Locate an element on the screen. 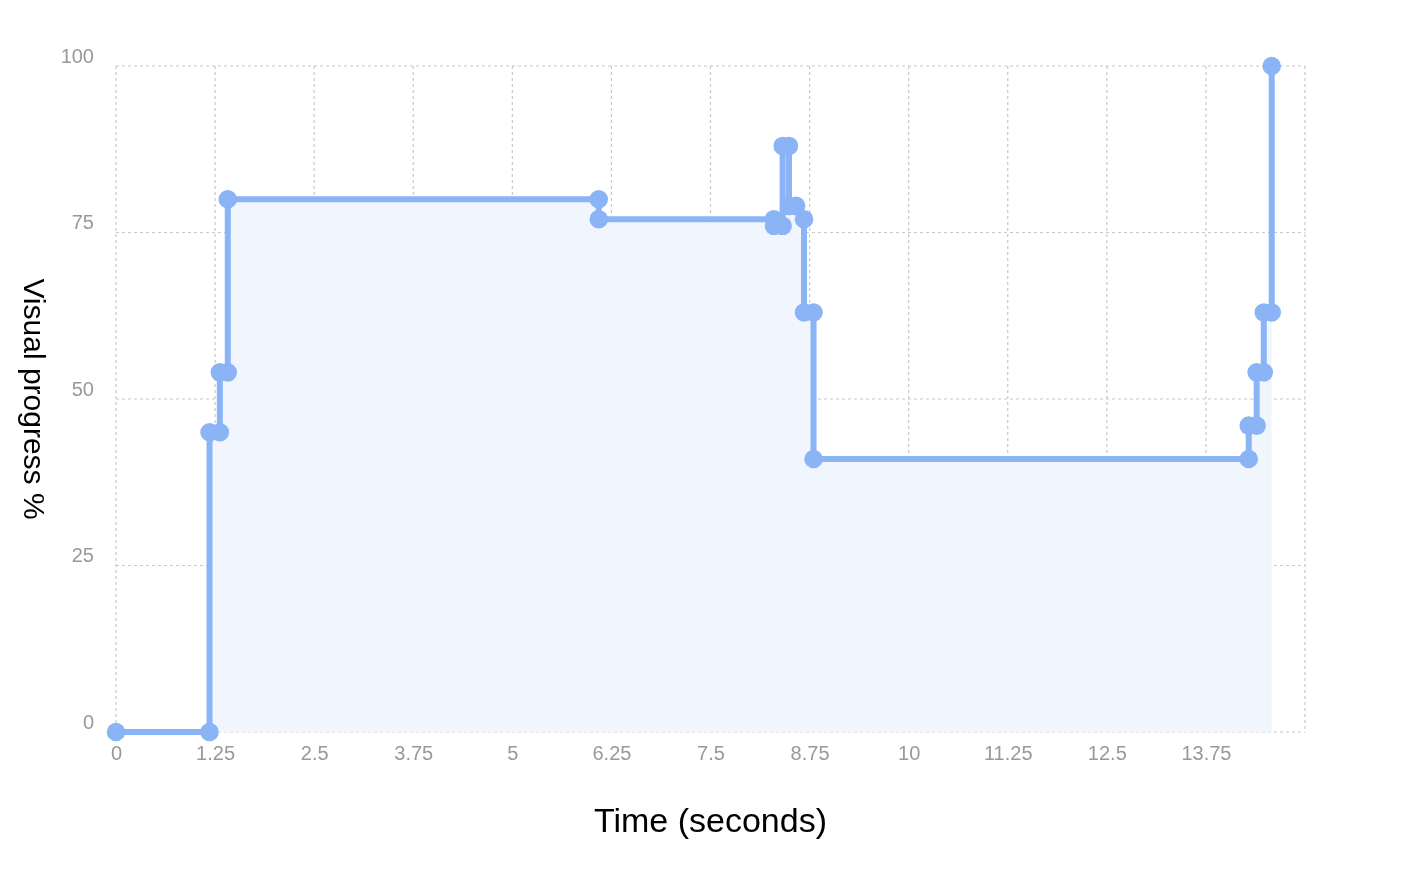  x-tick-label: 3.75 is located at coordinates (414, 753).